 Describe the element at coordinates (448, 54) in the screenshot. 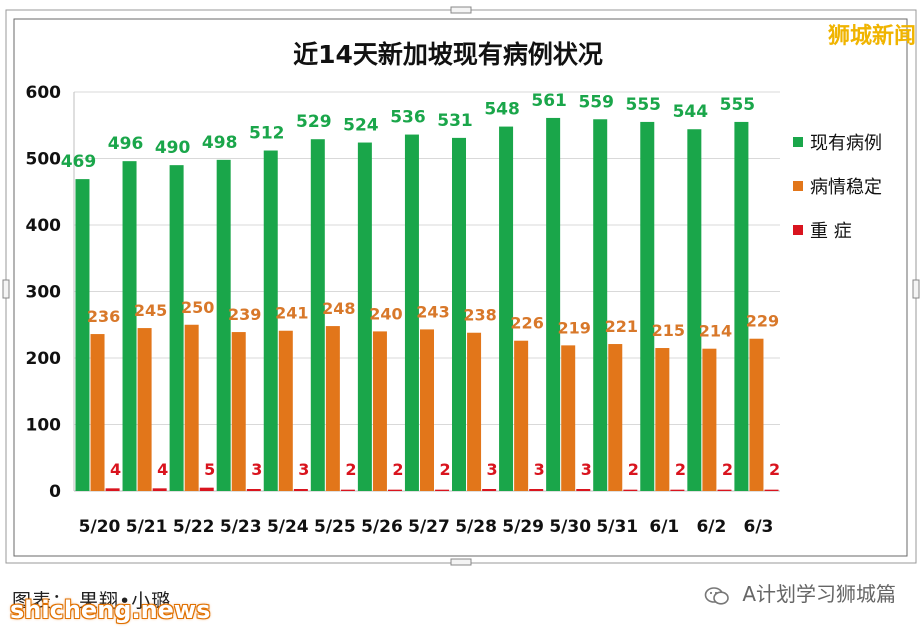

I see `chart-title: 近14天新加坡现有病例状况` at that location.